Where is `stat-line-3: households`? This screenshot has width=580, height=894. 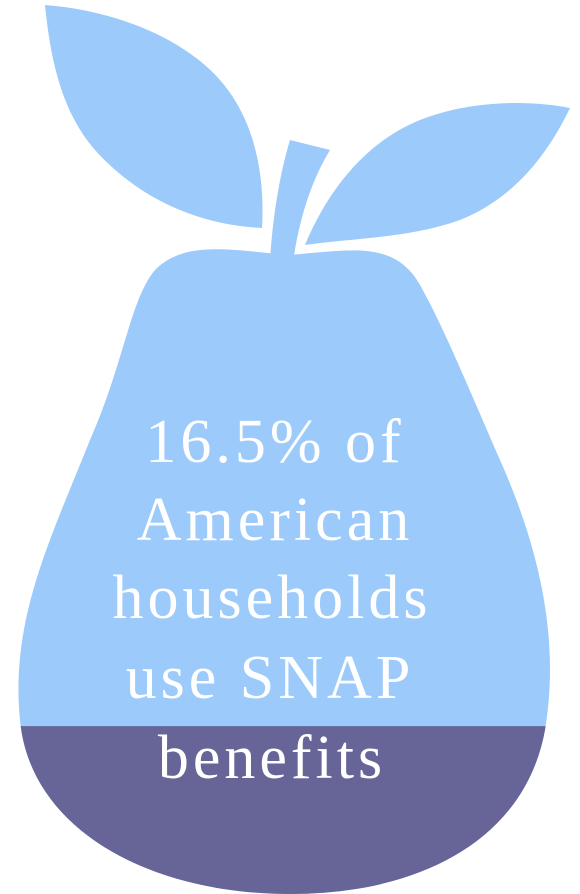 stat-line-3: households is located at coordinates (272, 598).